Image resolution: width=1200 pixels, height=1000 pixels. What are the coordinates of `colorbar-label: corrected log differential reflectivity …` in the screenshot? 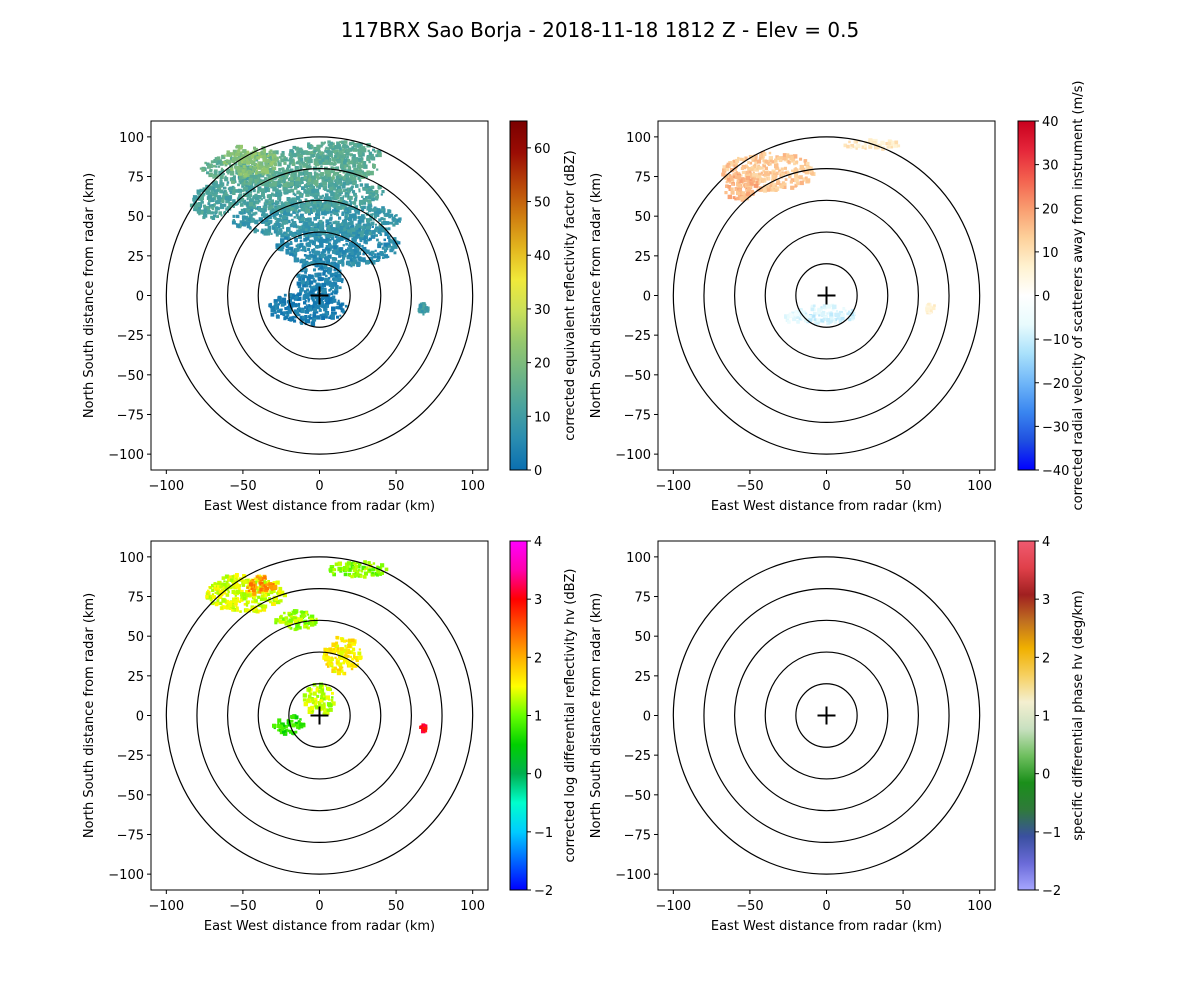 It's located at (570, 716).